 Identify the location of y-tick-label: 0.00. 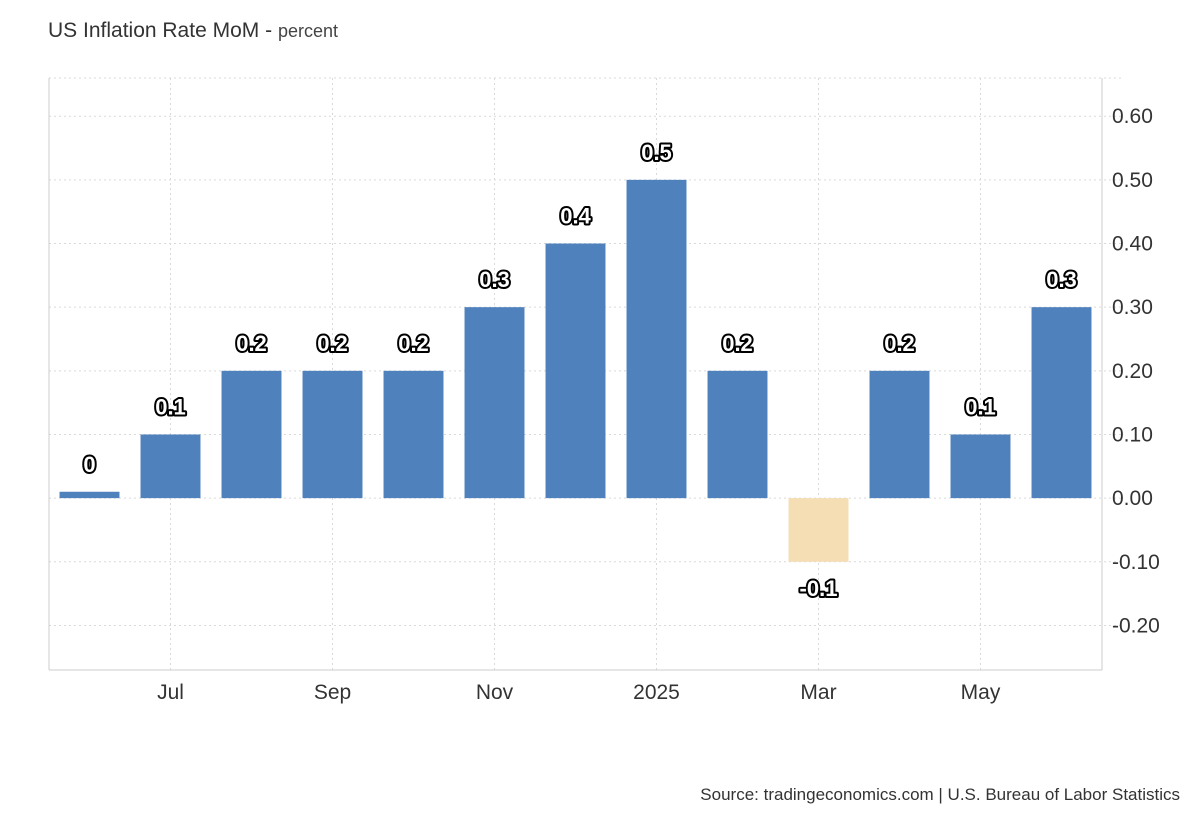
(1132, 498).